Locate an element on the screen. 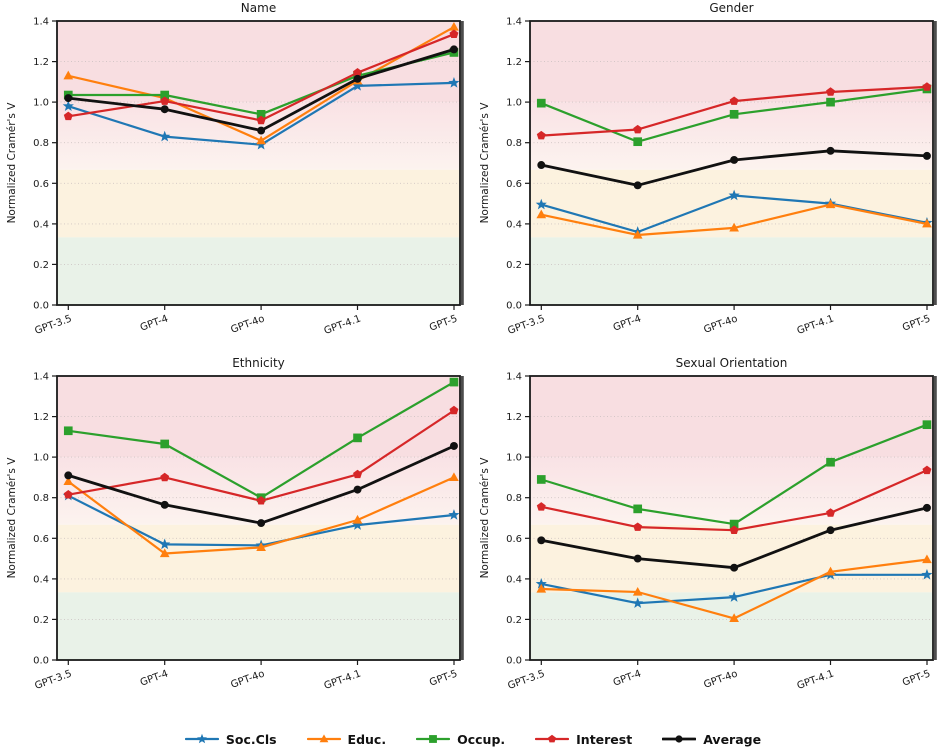 The width and height of the screenshot is (946, 754). chart-title: Gender is located at coordinates (731, 8).